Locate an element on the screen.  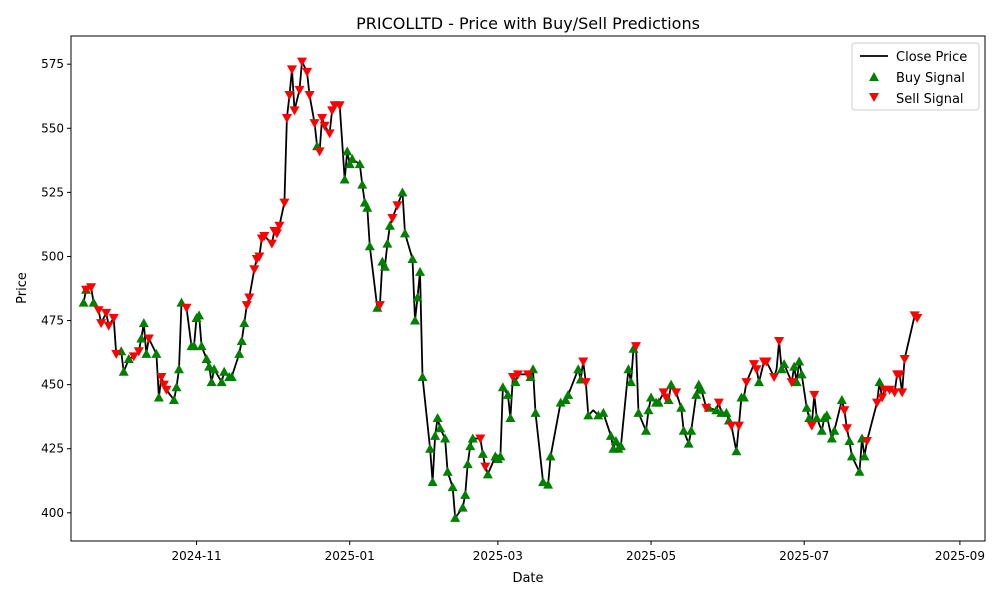
y-tick-label-0: 400 is located at coordinates (52, 513).